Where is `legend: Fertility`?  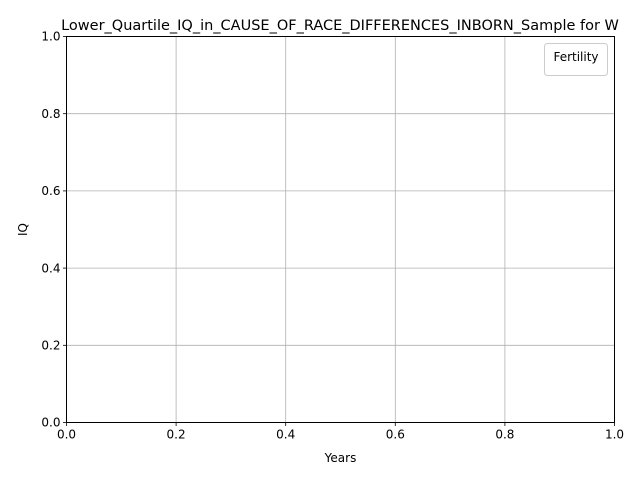 legend: Fertility is located at coordinates (576, 59).